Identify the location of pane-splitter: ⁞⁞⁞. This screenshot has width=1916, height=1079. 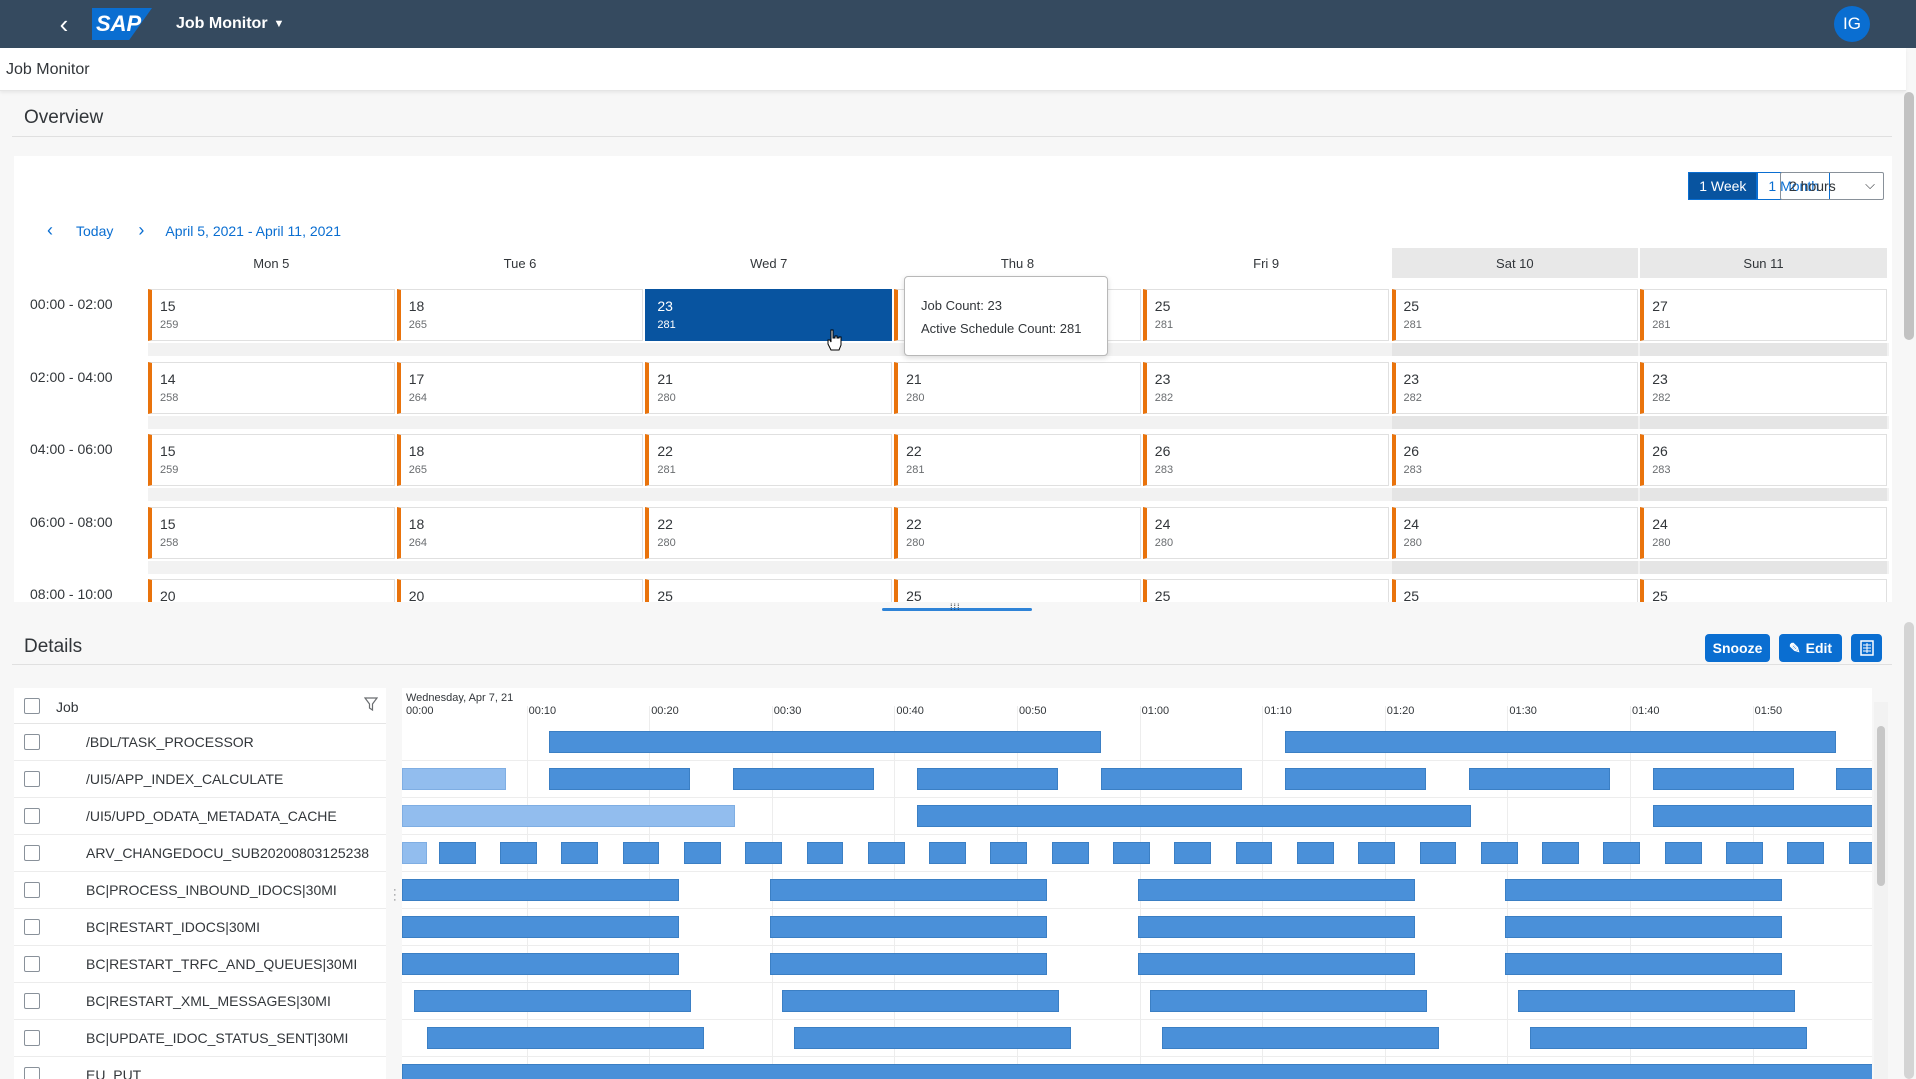
(953, 608).